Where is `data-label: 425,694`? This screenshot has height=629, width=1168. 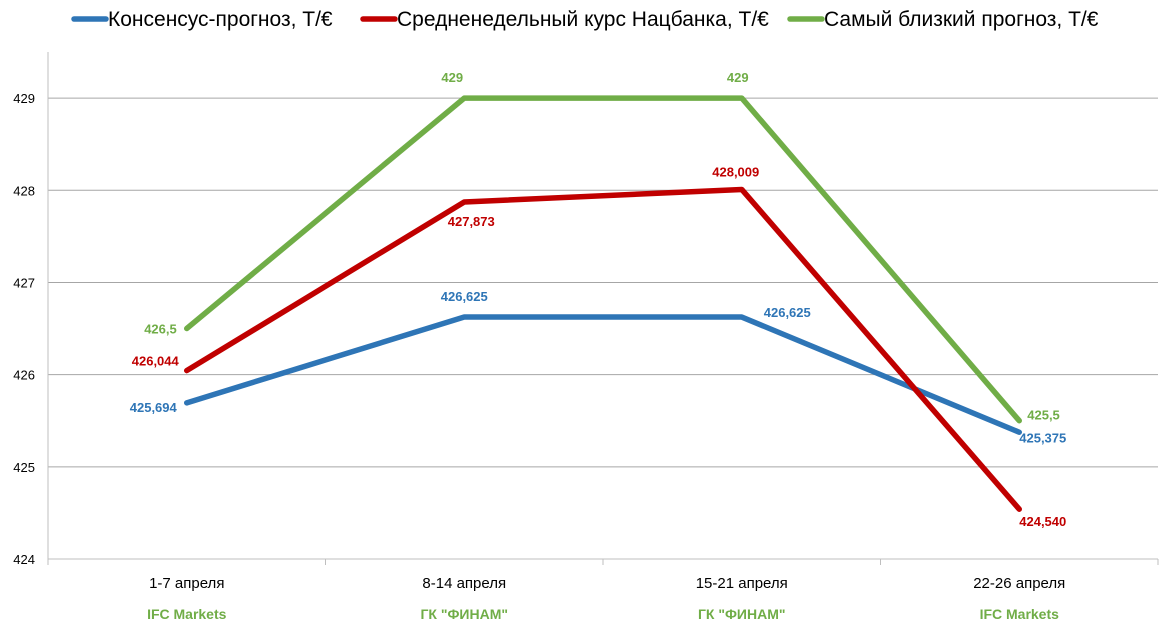 data-label: 425,694 is located at coordinates (154, 407).